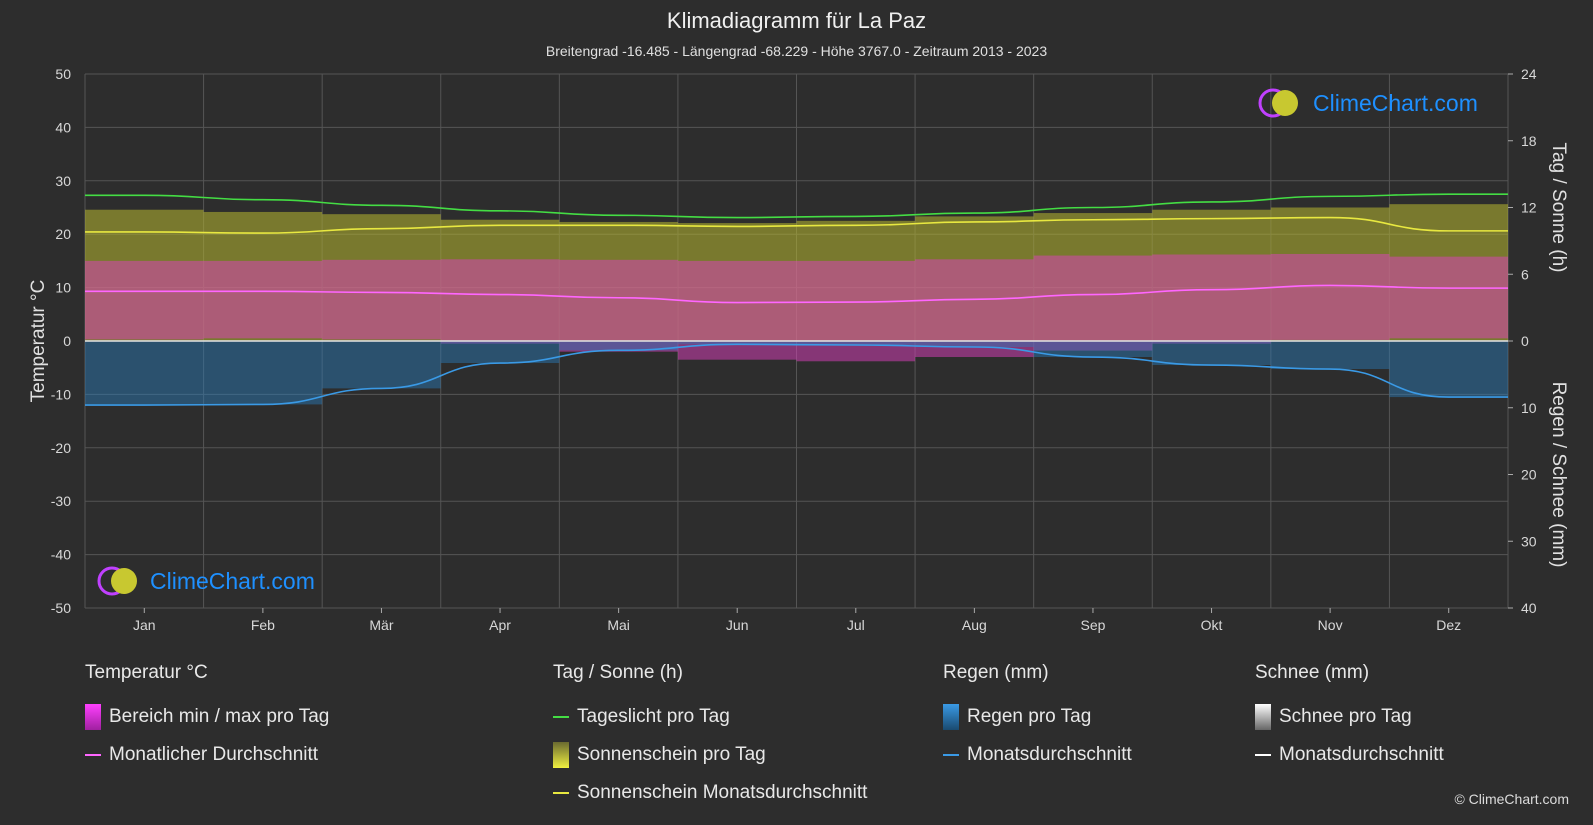 The width and height of the screenshot is (1593, 825). Describe the element at coordinates (61, 448) in the screenshot. I see `y-left-tick-label: -20` at that location.